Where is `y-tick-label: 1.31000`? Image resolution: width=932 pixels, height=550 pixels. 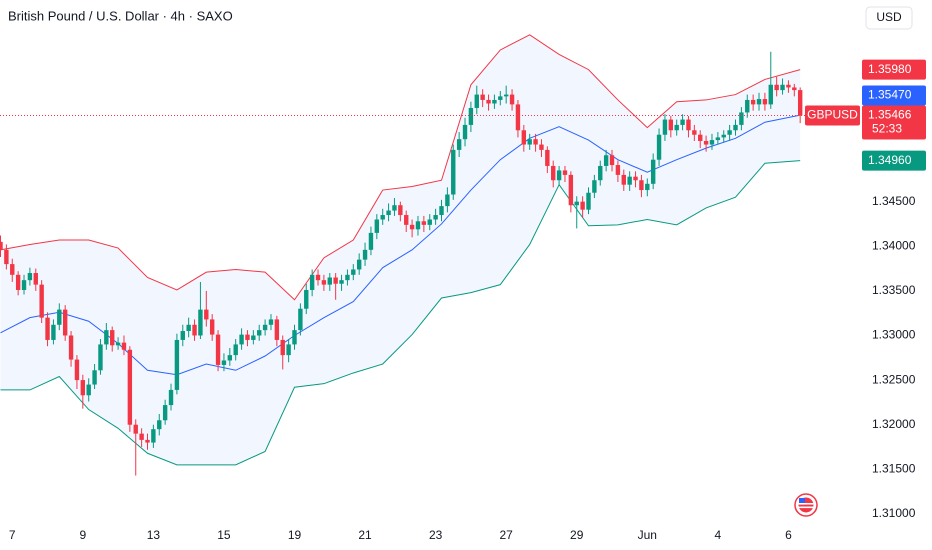
y-tick-label: 1.31000 is located at coordinates (894, 513).